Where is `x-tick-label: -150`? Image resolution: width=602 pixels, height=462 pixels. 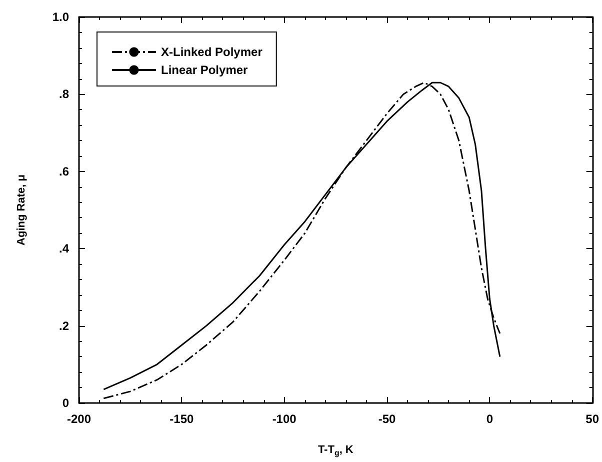 x-tick-label: -150 is located at coordinates (182, 419).